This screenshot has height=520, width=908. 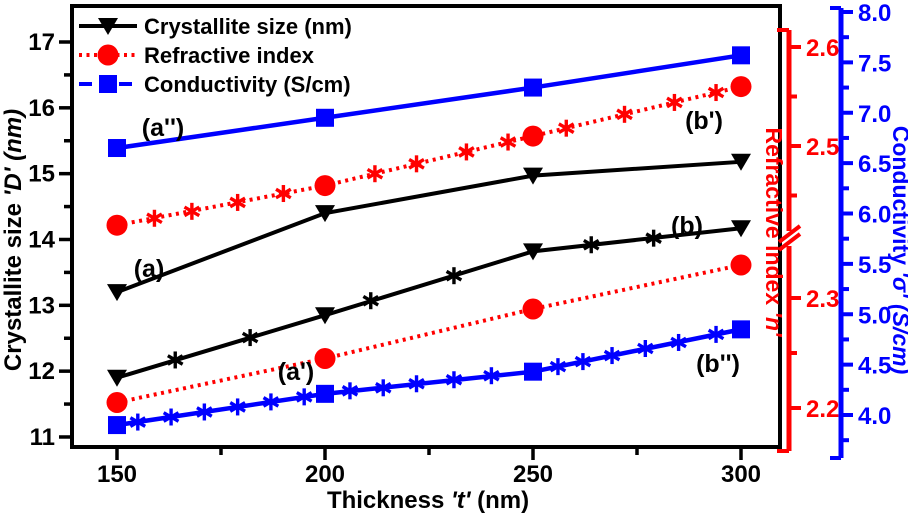 What do you see at coordinates (13, 240) in the screenshot?
I see `left-axis-title: Crystallite size 'D' (nm)` at bounding box center [13, 240].